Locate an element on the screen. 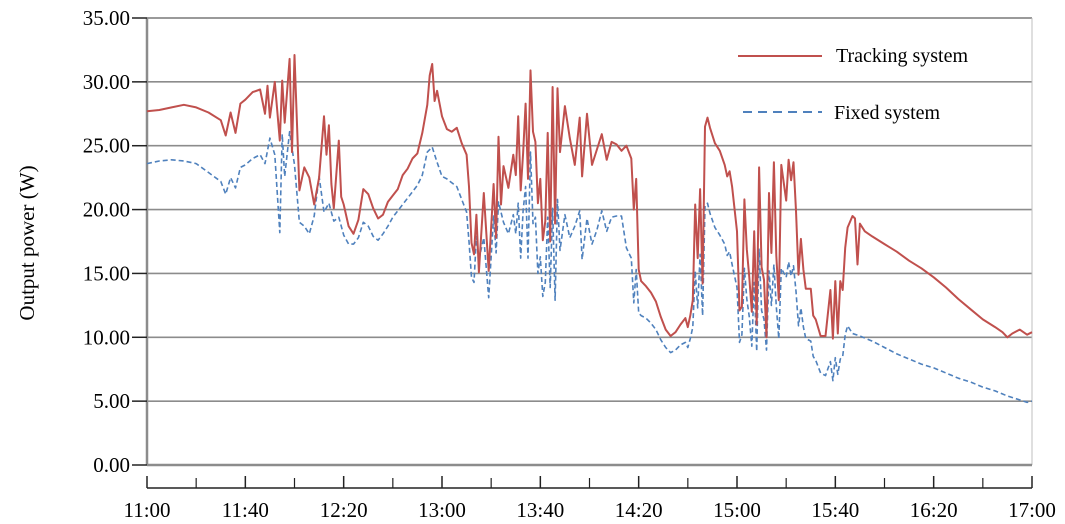 This screenshot has height=524, width=1065. y-tick-label: 30.00 is located at coordinates (106, 82).